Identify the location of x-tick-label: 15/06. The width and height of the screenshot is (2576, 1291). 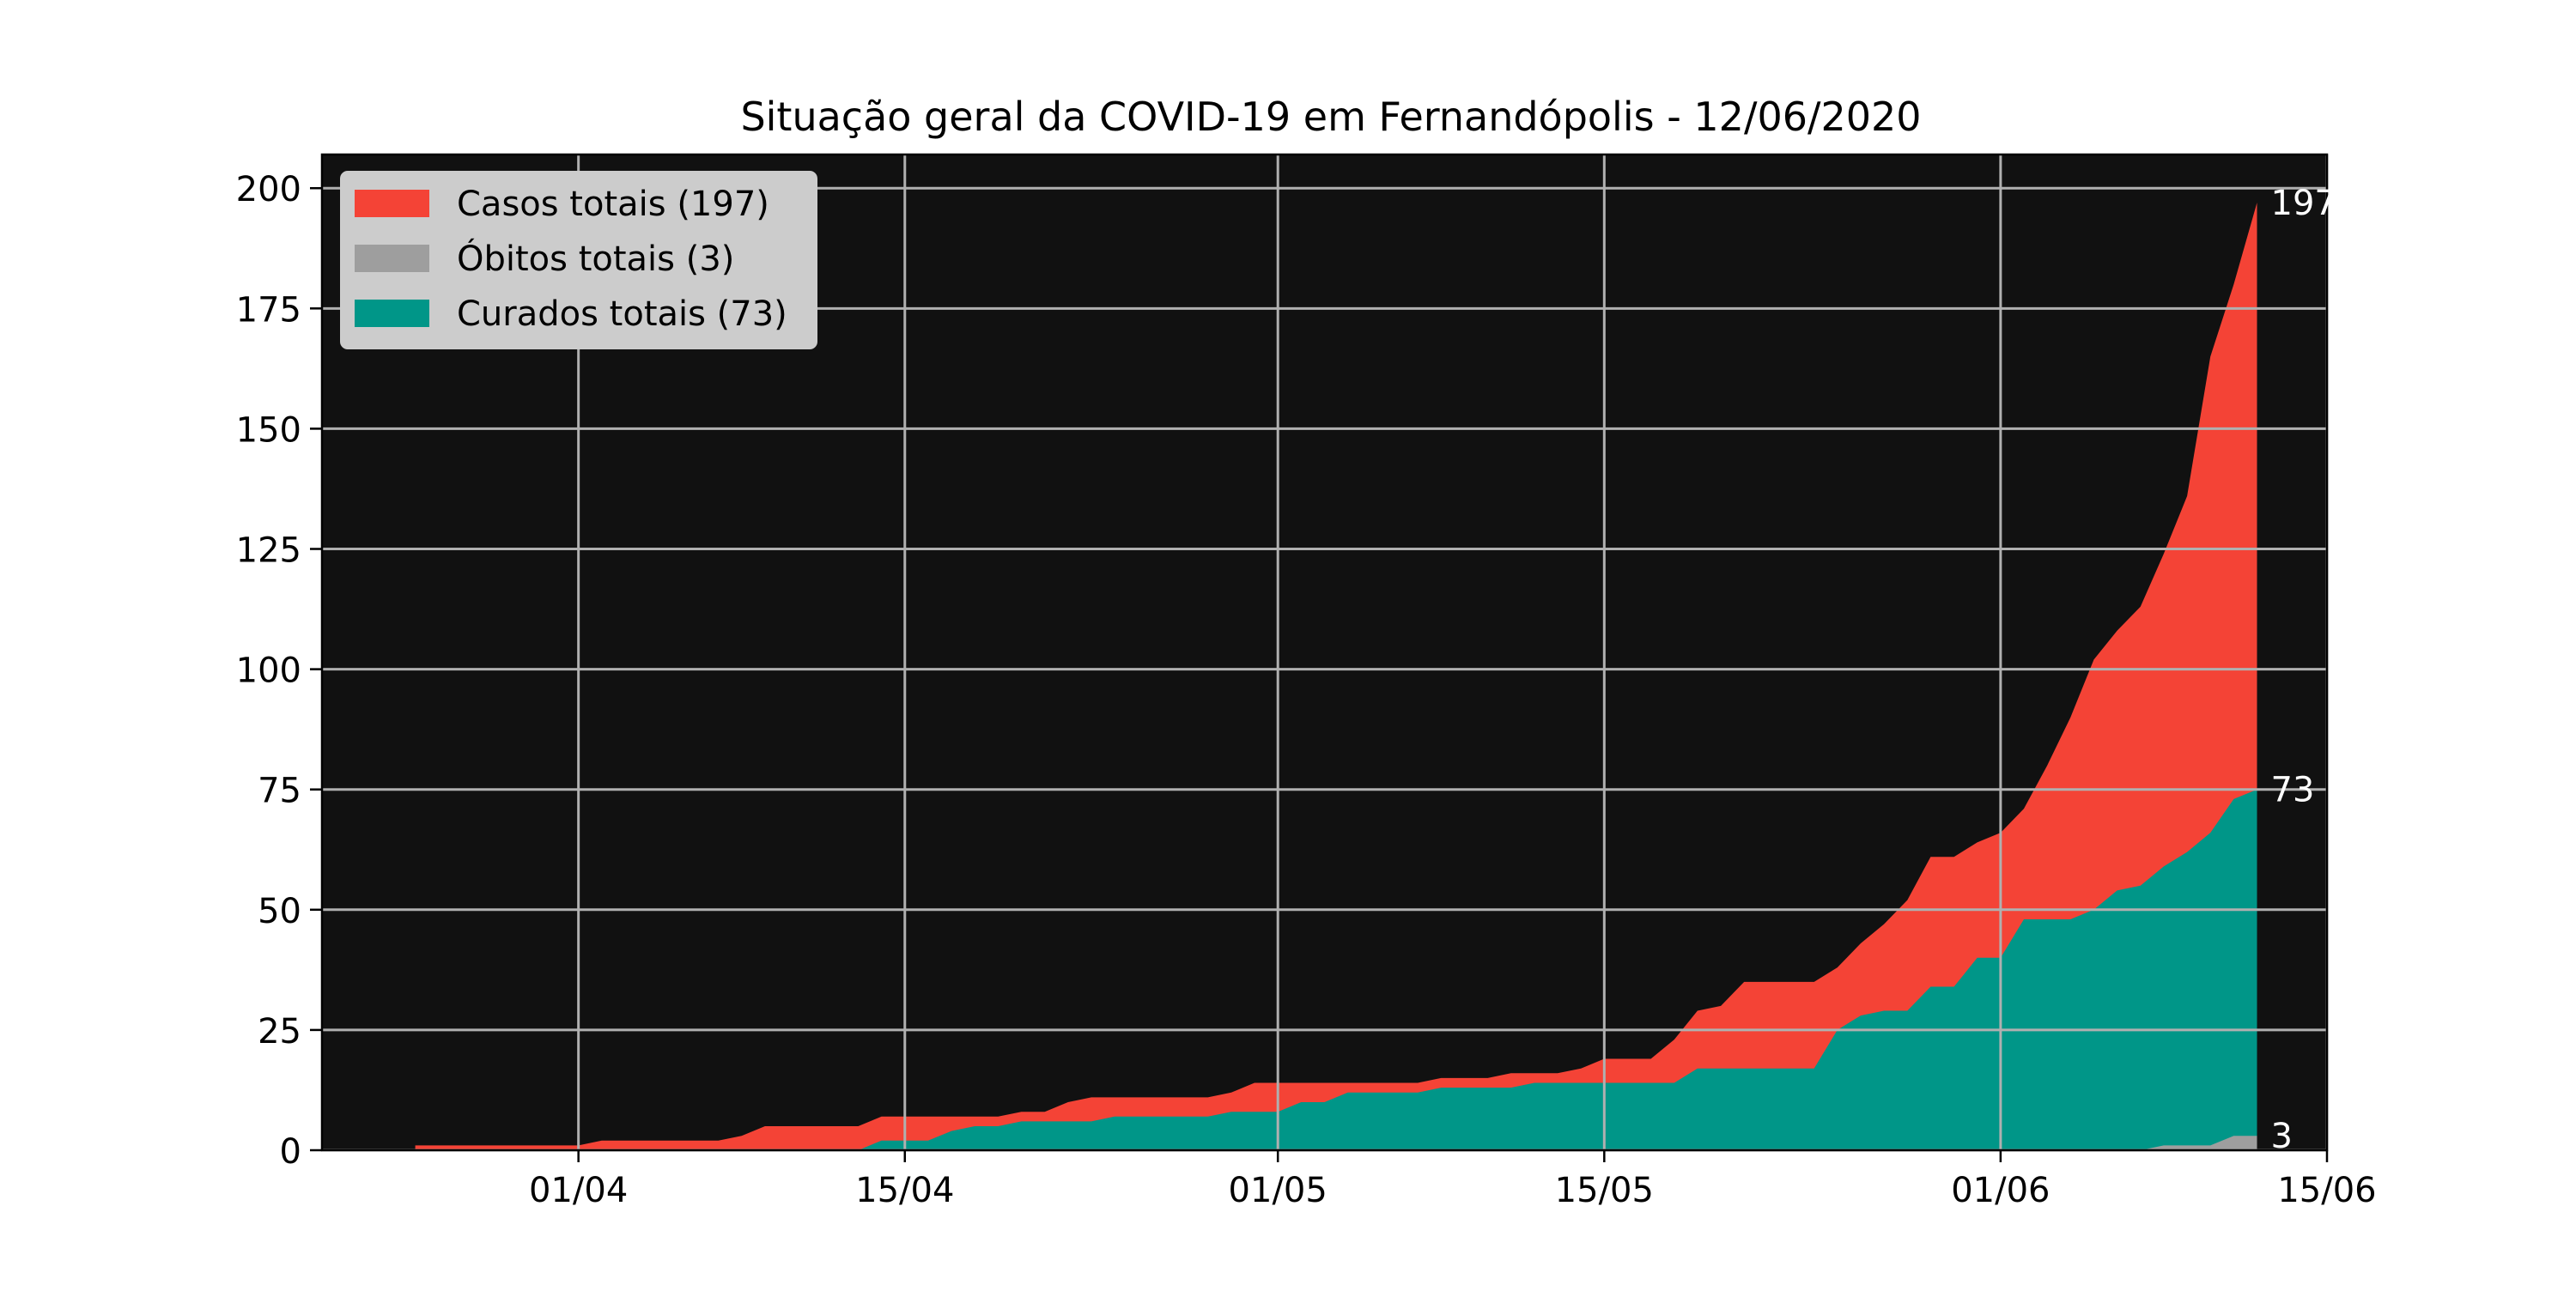
(2326, 1191).